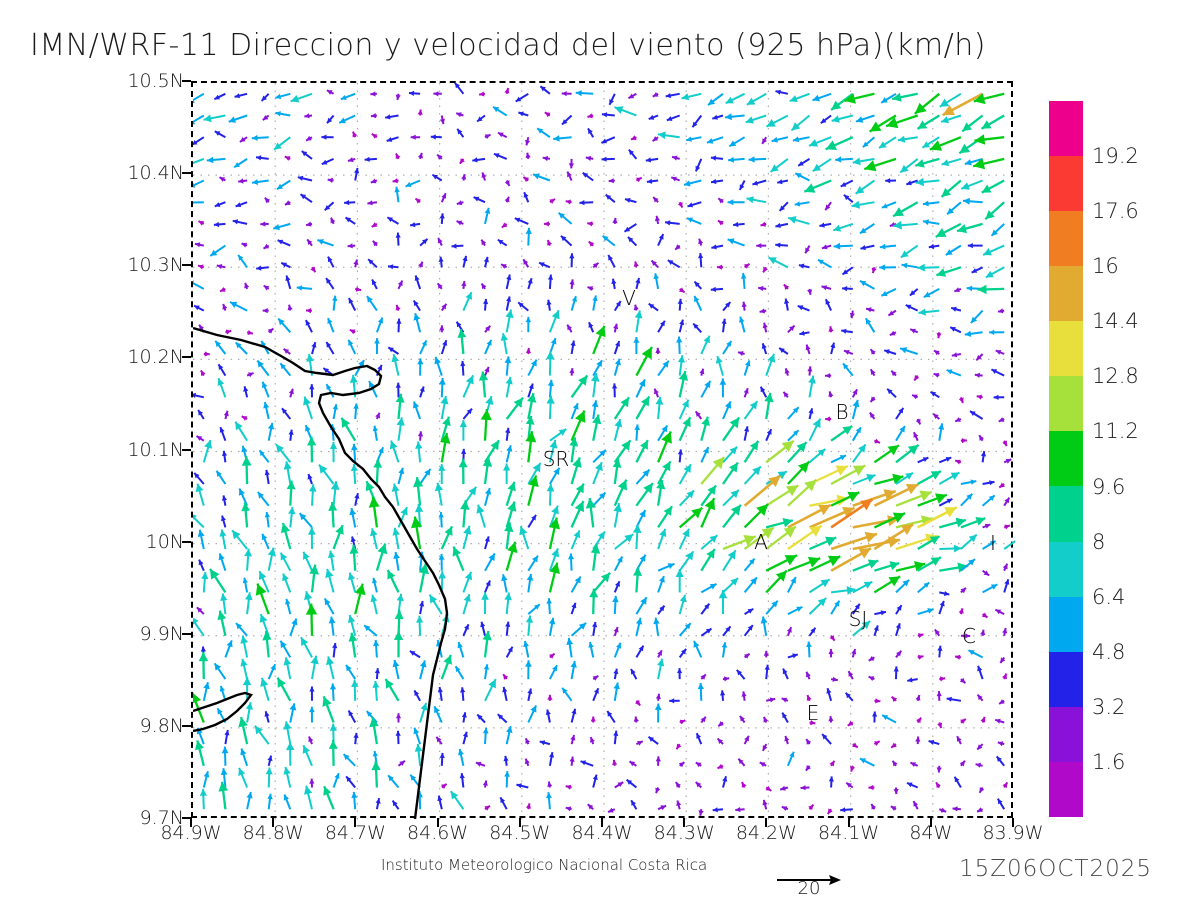 Image resolution: width=1200 pixels, height=900 pixels. Describe the element at coordinates (1099, 541) in the screenshot. I see `colorbar-tick-label: 8` at that location.